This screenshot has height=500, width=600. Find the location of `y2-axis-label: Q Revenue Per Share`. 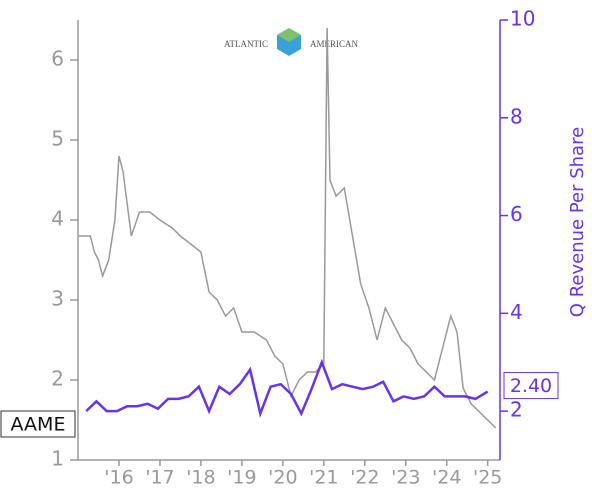

y2-axis-label: Q Revenue Per Share is located at coordinates (577, 222).